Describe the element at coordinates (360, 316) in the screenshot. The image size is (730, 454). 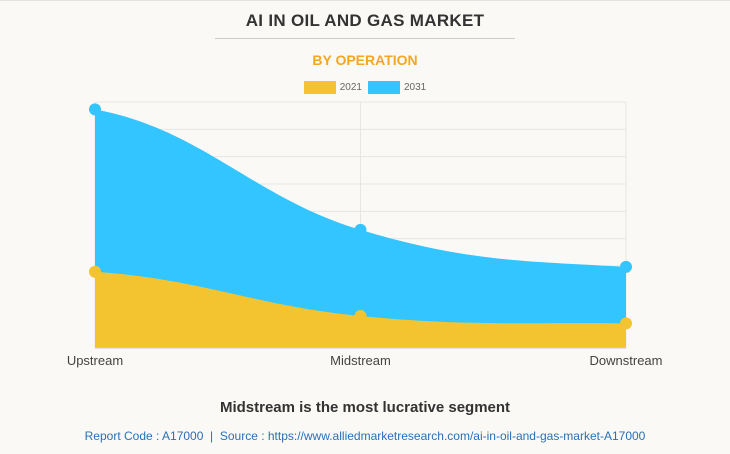
I see `data-point-2021-midstream` at that location.